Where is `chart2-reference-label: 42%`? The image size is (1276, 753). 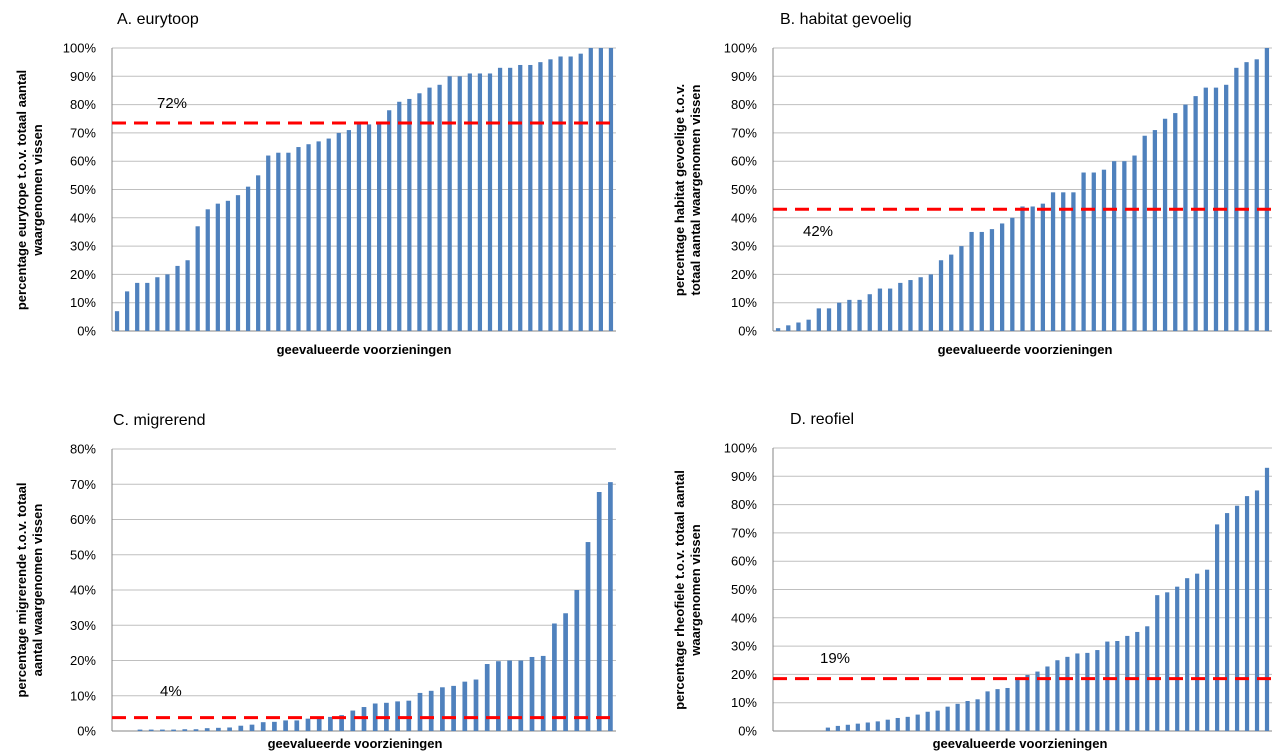
chart2-reference-label: 42% is located at coordinates (818, 231).